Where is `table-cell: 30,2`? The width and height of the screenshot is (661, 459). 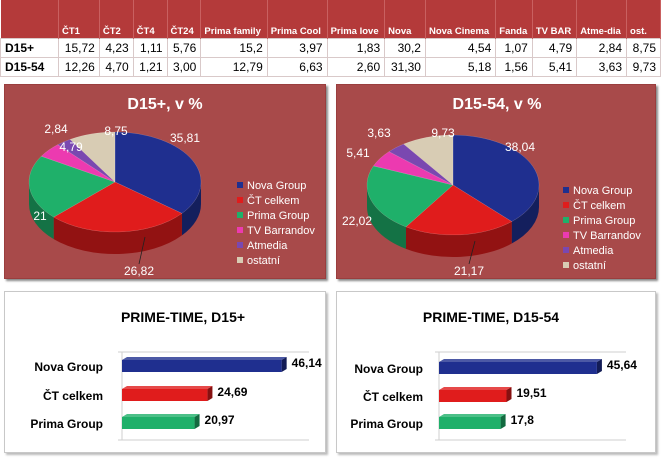 table-cell: 30,2 is located at coordinates (405, 47).